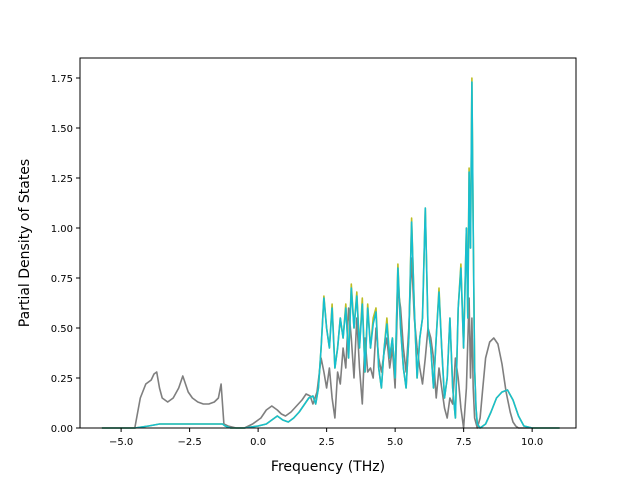 This screenshot has height=480, width=640. Describe the element at coordinates (62, 179) in the screenshot. I see `y-tick-label: 1.25` at that location.